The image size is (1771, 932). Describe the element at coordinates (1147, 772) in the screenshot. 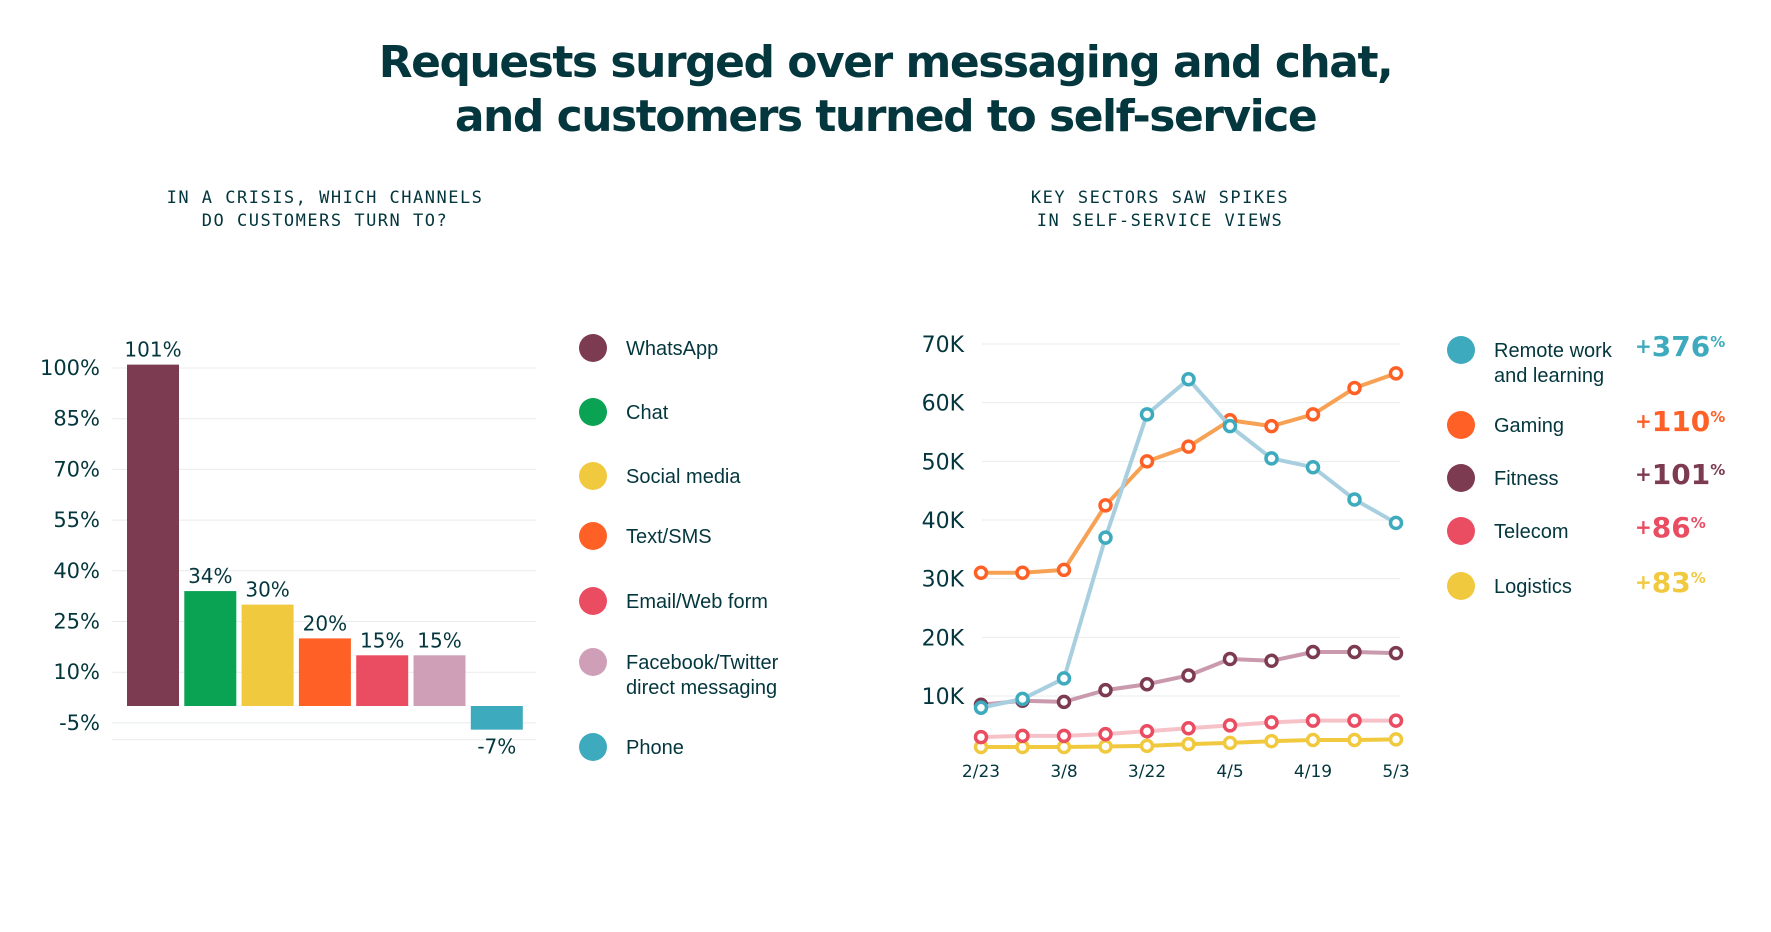

I see `x-tick-label: 3/22` at that location.